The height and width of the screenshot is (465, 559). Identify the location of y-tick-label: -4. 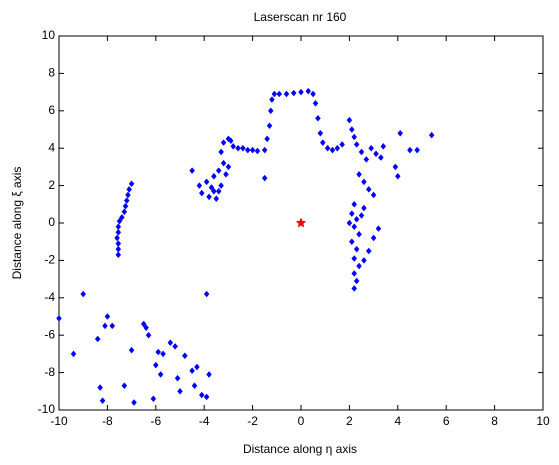
(49, 297).